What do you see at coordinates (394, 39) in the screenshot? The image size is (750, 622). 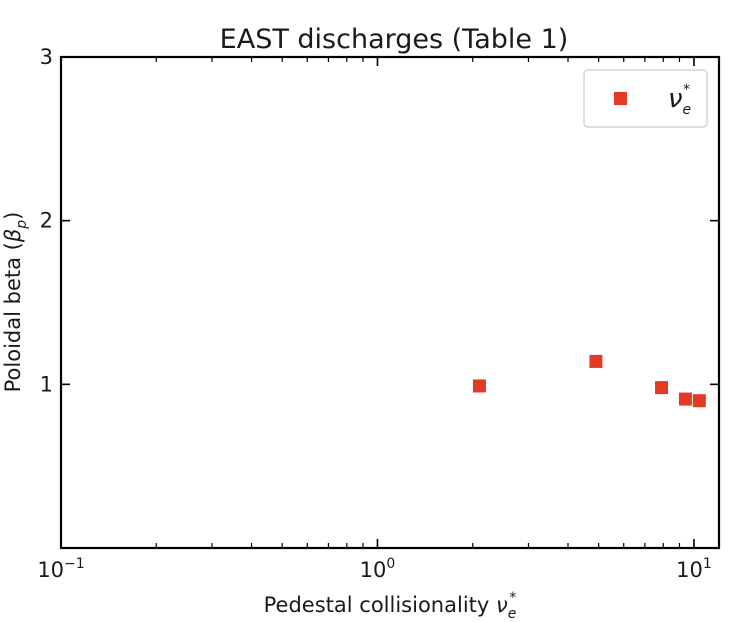 I see `chart-title: EAST discharges (Table 1)` at bounding box center [394, 39].